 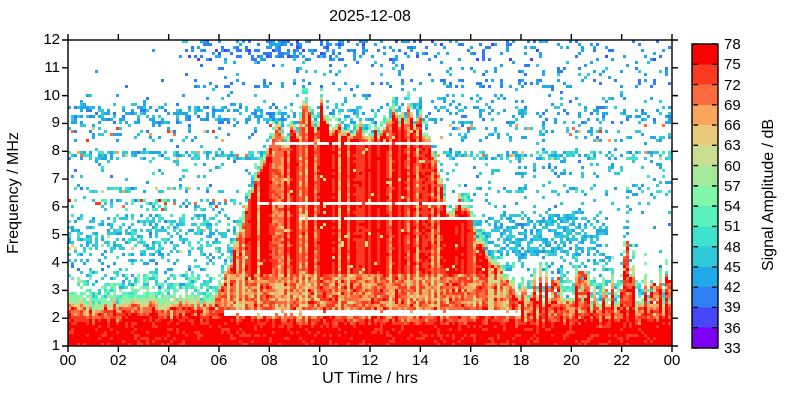 What do you see at coordinates (319, 360) in the screenshot?
I see `x-tick-label: 10` at bounding box center [319, 360].